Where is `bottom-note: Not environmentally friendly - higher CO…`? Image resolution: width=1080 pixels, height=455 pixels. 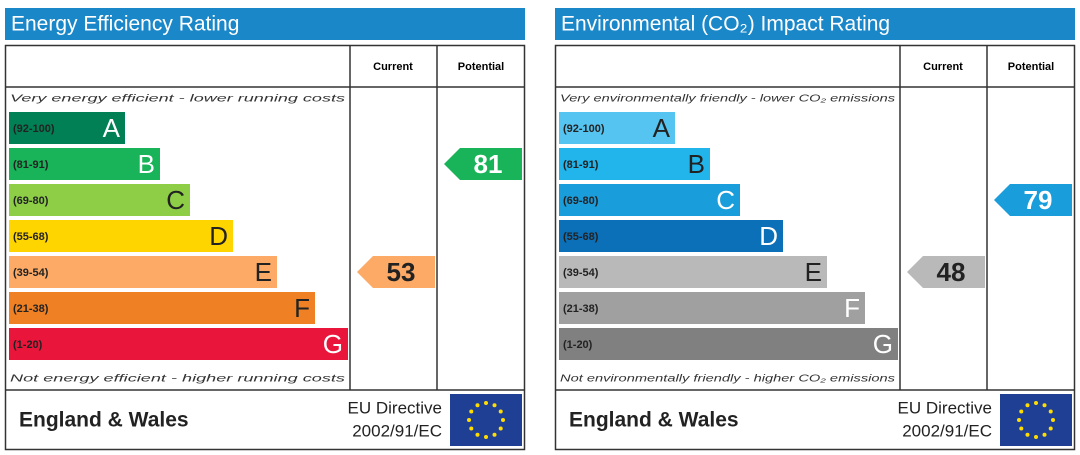
bottom-note: Not environmentally friendly - higher CO… is located at coordinates (727, 379).